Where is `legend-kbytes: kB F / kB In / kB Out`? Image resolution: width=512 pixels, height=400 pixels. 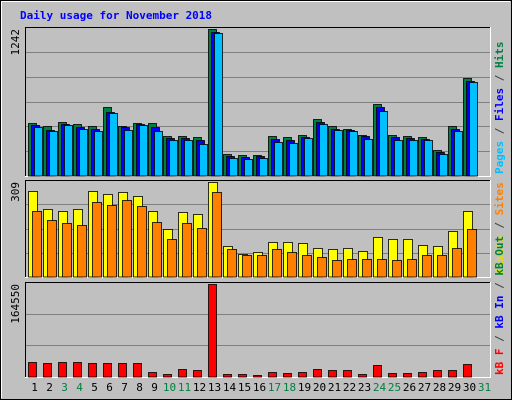
legend-kbytes: kB F / kB In / kB Out is located at coordinates (499, 305).